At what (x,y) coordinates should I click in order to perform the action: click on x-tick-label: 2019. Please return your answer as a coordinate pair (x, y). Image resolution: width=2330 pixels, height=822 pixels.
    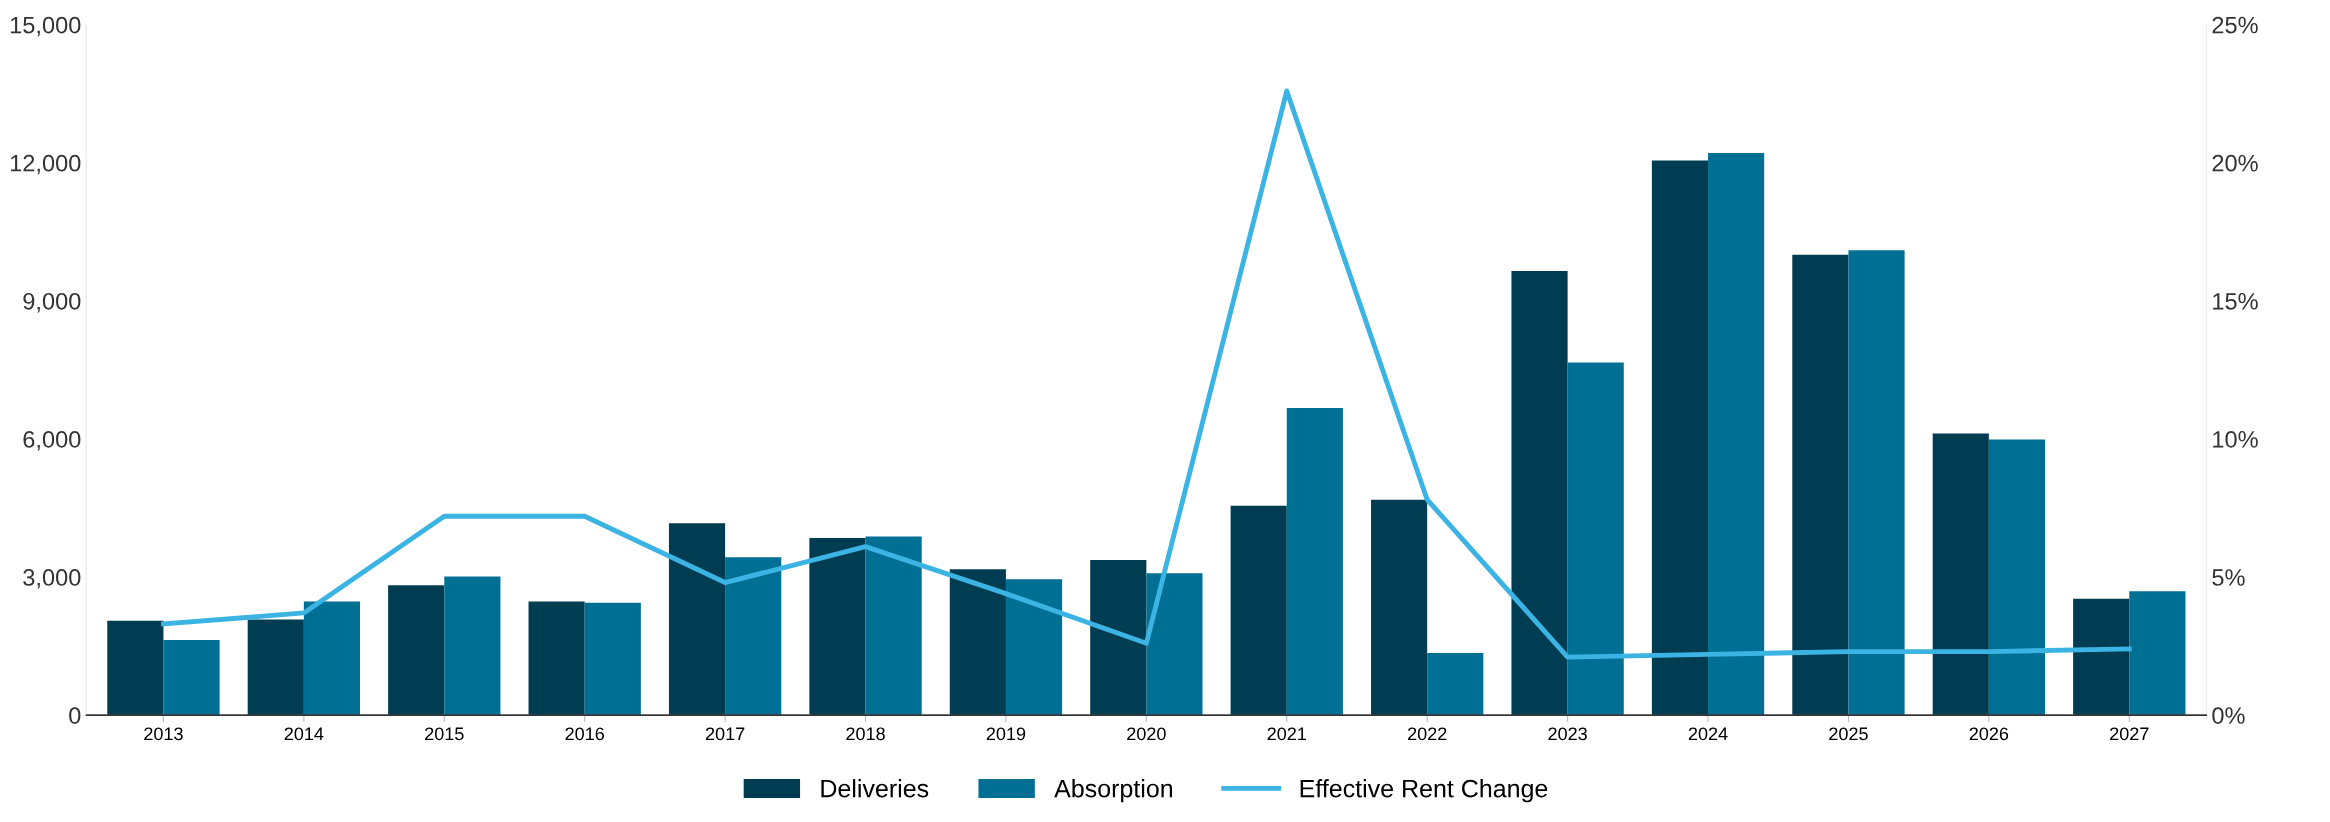
    Looking at the image, I should click on (1006, 734).